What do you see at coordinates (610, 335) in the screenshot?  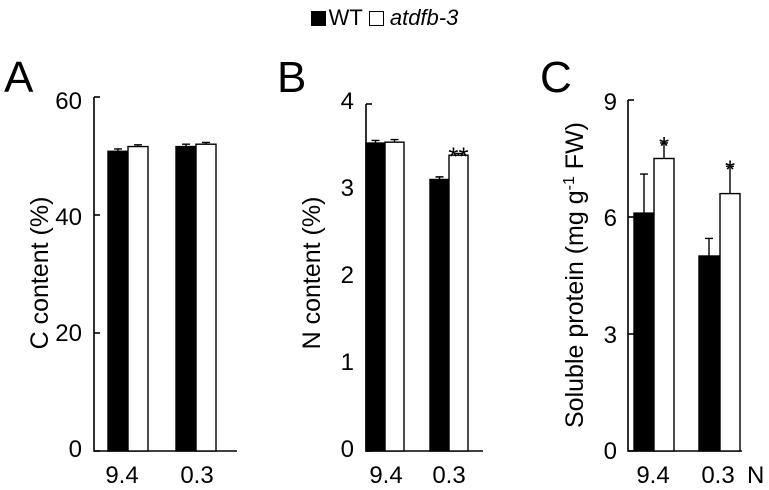 I see `y-tick-label-c-1: 3` at bounding box center [610, 335].